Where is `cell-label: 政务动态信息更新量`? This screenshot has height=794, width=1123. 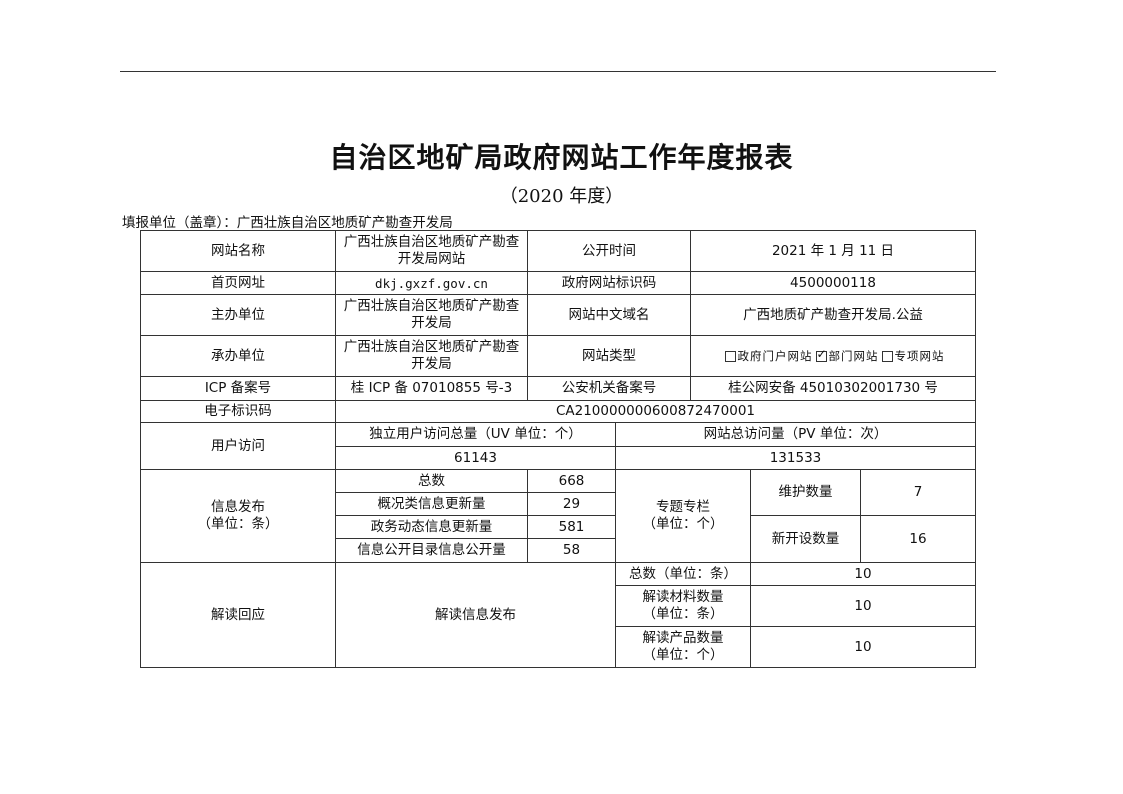 cell-label: 政务动态信息更新量 is located at coordinates (431, 527).